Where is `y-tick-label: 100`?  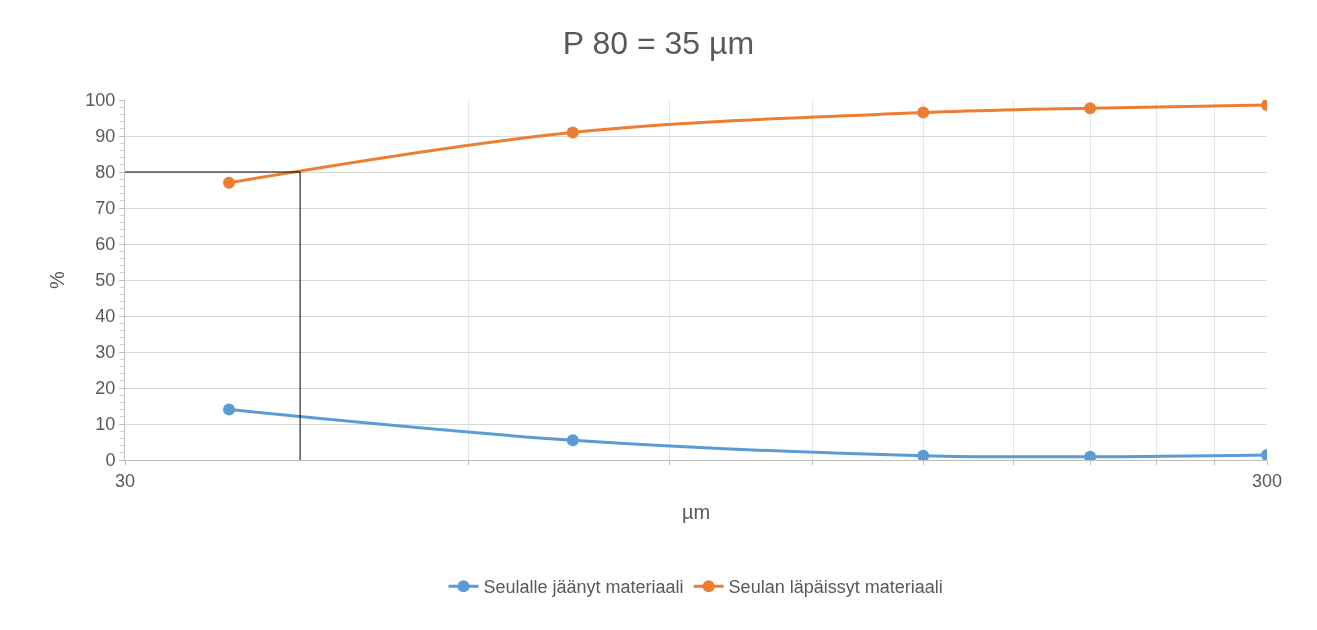 y-tick-label: 100 is located at coordinates (100, 100).